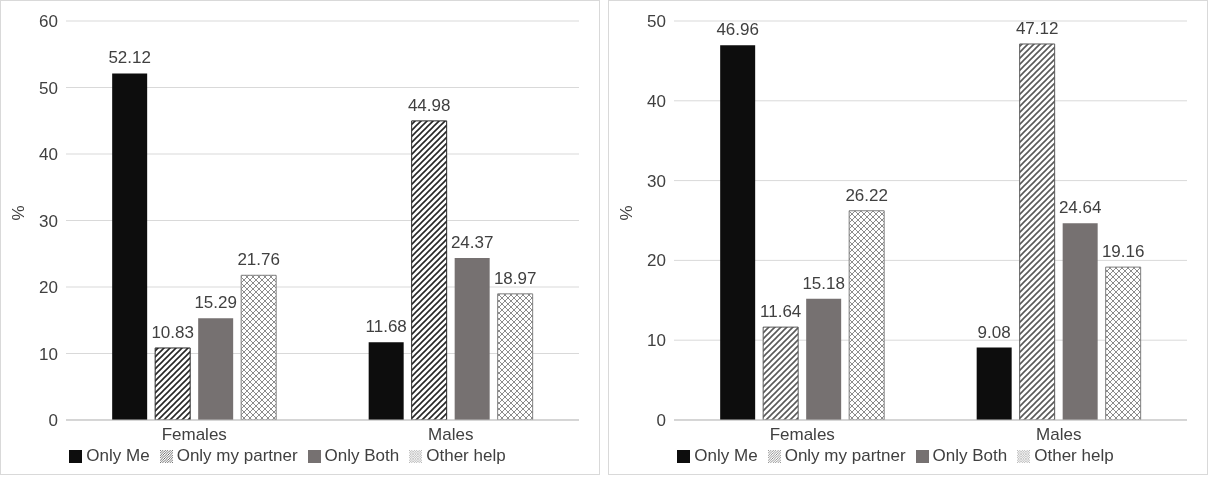  Describe the element at coordinates (823, 283) in the screenshot. I see `data-label: 15.18` at that location.